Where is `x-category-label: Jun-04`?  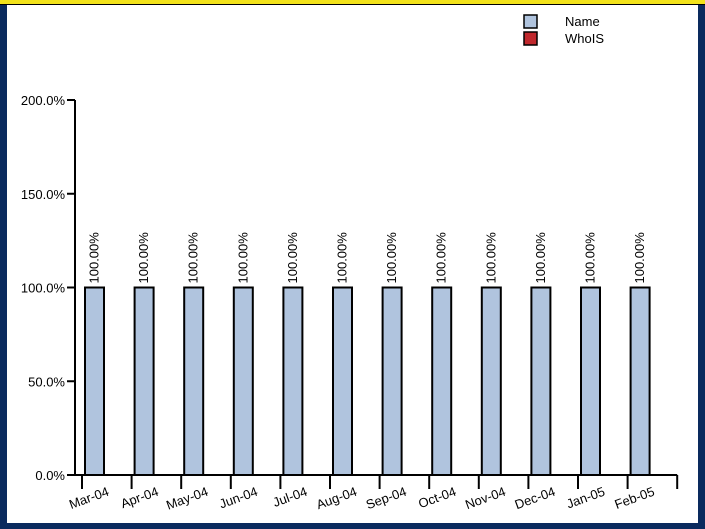
x-category-label: Jun-04 is located at coordinates (238, 498).